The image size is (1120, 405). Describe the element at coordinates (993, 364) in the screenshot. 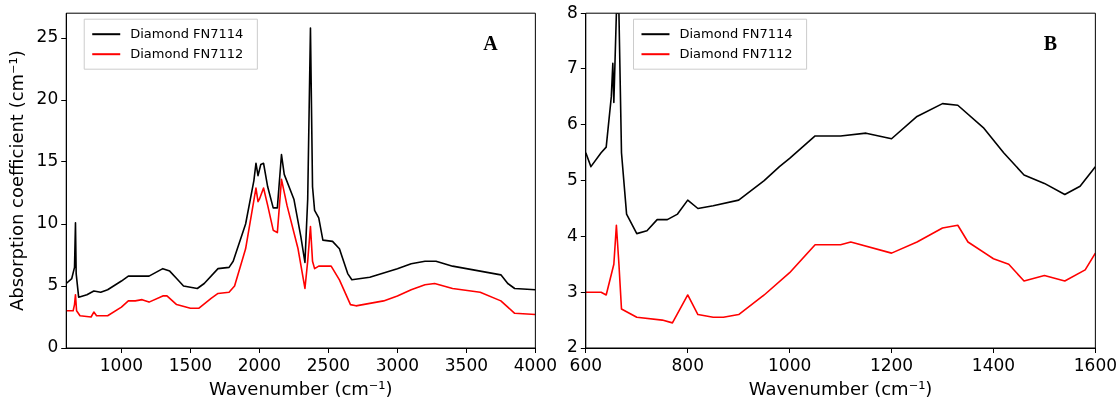

I see `x-tick-label: 1400` at that location.